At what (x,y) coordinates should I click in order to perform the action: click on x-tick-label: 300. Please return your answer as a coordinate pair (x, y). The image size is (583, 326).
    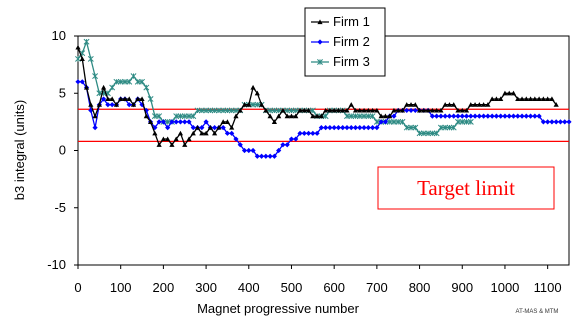
    Looking at the image, I should click on (206, 287).